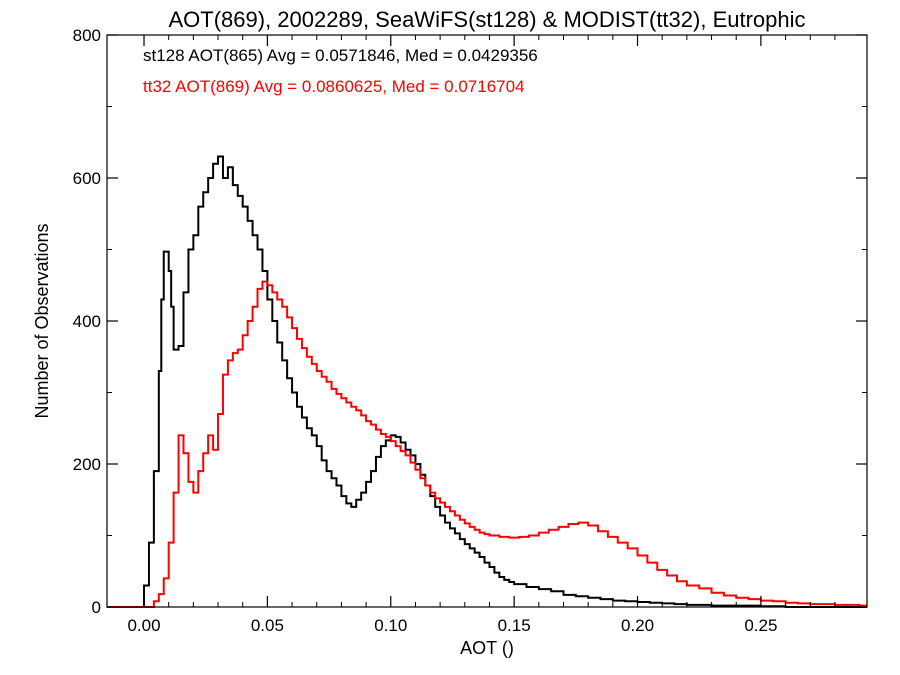  Describe the element at coordinates (487, 648) in the screenshot. I see `x-axis-title: AOT ()` at that location.